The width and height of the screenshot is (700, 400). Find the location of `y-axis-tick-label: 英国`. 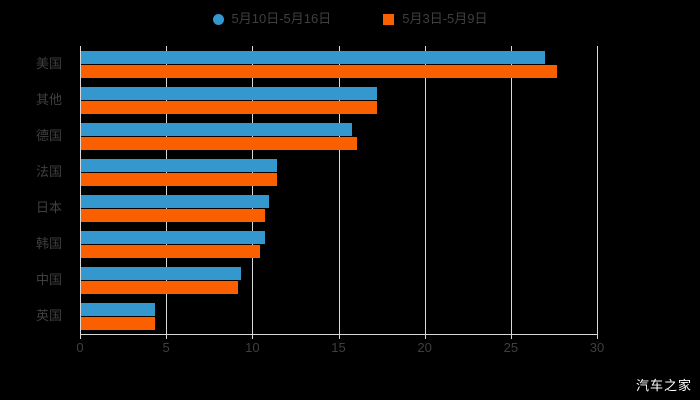

y-axis-tick-label: 英国 is located at coordinates (48, 315).